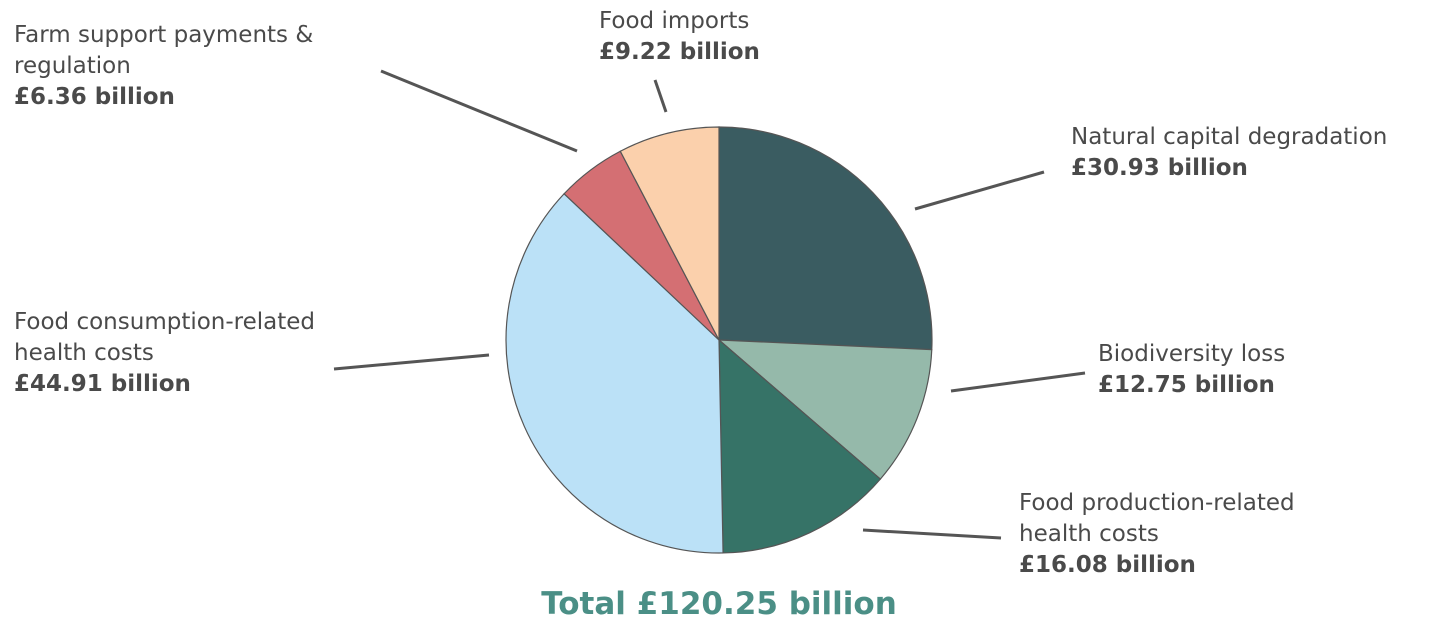  I want to click on leader-farm-support-payments, so click(479, 111).